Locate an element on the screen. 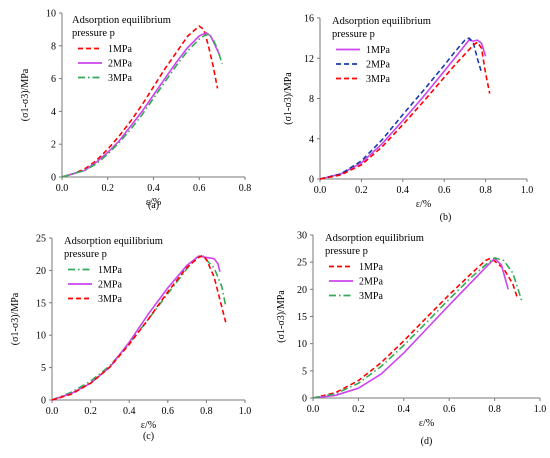 Image resolution: width=550 pixels, height=458 pixels. panel-caption: (b) is located at coordinates (446, 217).